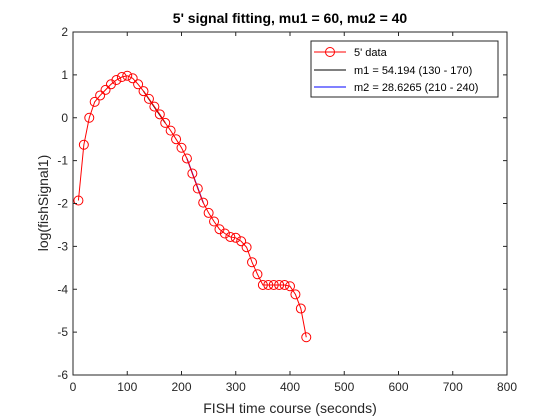 Image resolution: width=560 pixels, height=420 pixels. What do you see at coordinates (62, 289) in the screenshot?
I see `y-tick-label: -4` at bounding box center [62, 289].